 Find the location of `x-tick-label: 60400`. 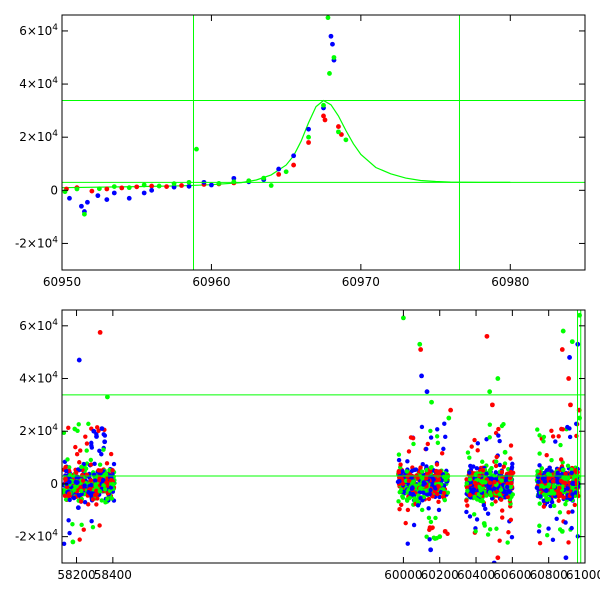

x-tick-label: 60400 is located at coordinates (476, 575).